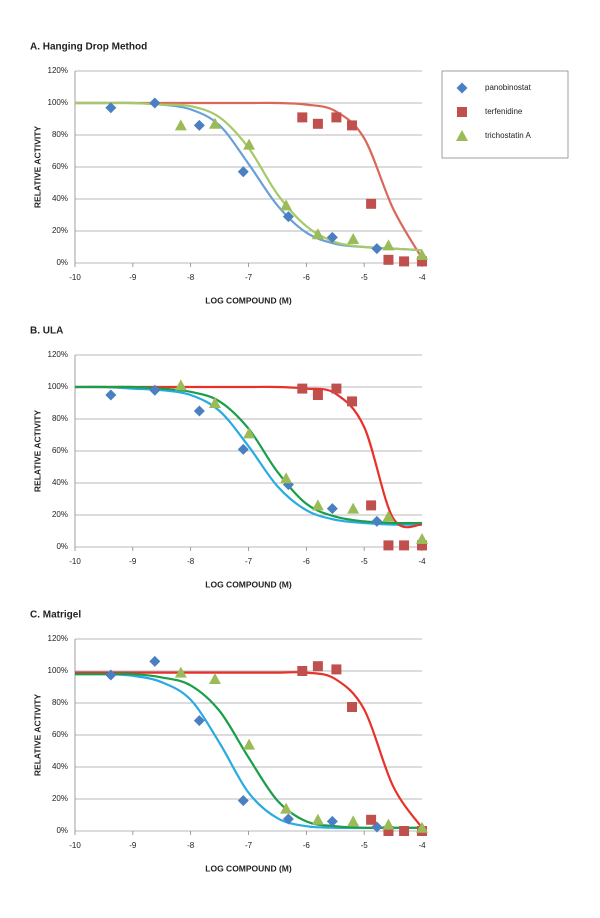 This screenshot has width=600, height=918. I want to click on chart-title: C. Matrigel, so click(55, 615).